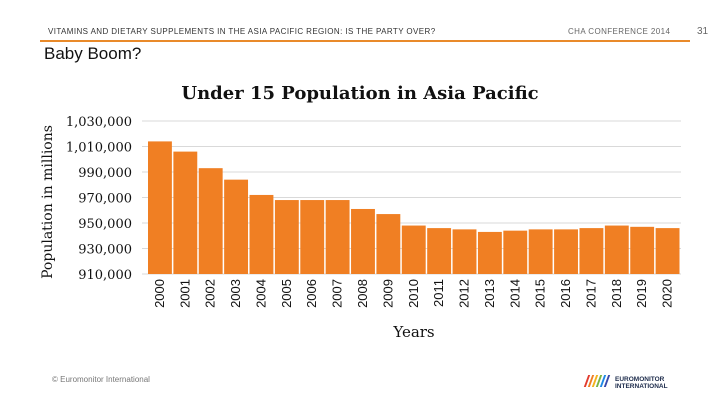 The width and height of the screenshot is (720, 405). Describe the element at coordinates (641, 293) in the screenshot. I see `x-tick-label: 2019` at that location.